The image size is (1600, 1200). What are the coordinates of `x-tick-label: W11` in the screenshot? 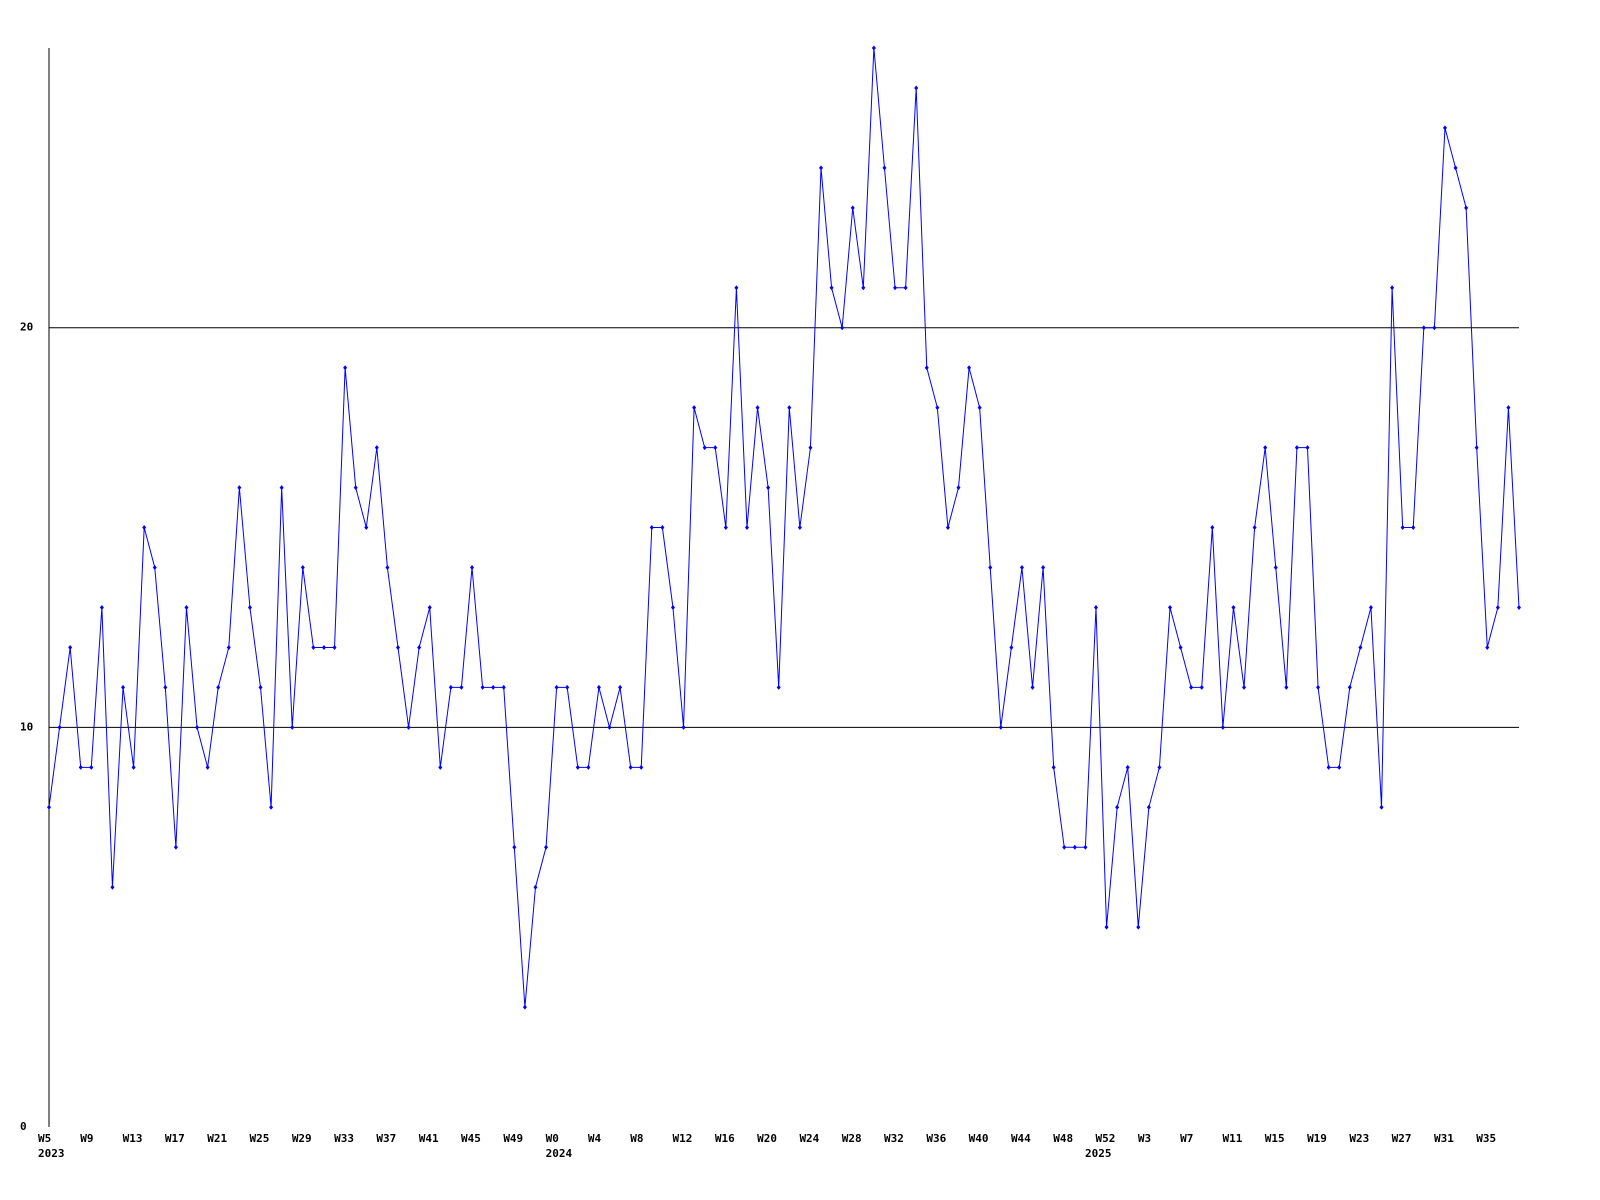 It's located at (1232, 1138).